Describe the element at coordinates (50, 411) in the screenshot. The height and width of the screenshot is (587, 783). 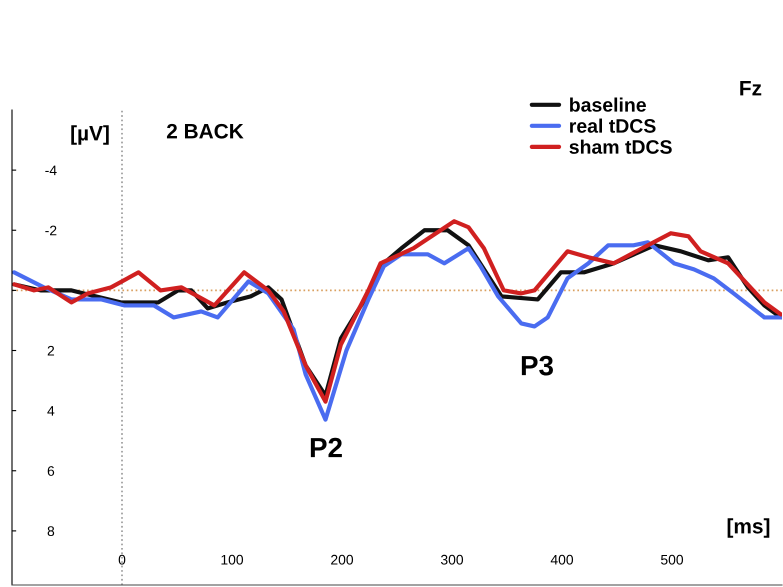
I see `y-tick-label: 4` at that location.